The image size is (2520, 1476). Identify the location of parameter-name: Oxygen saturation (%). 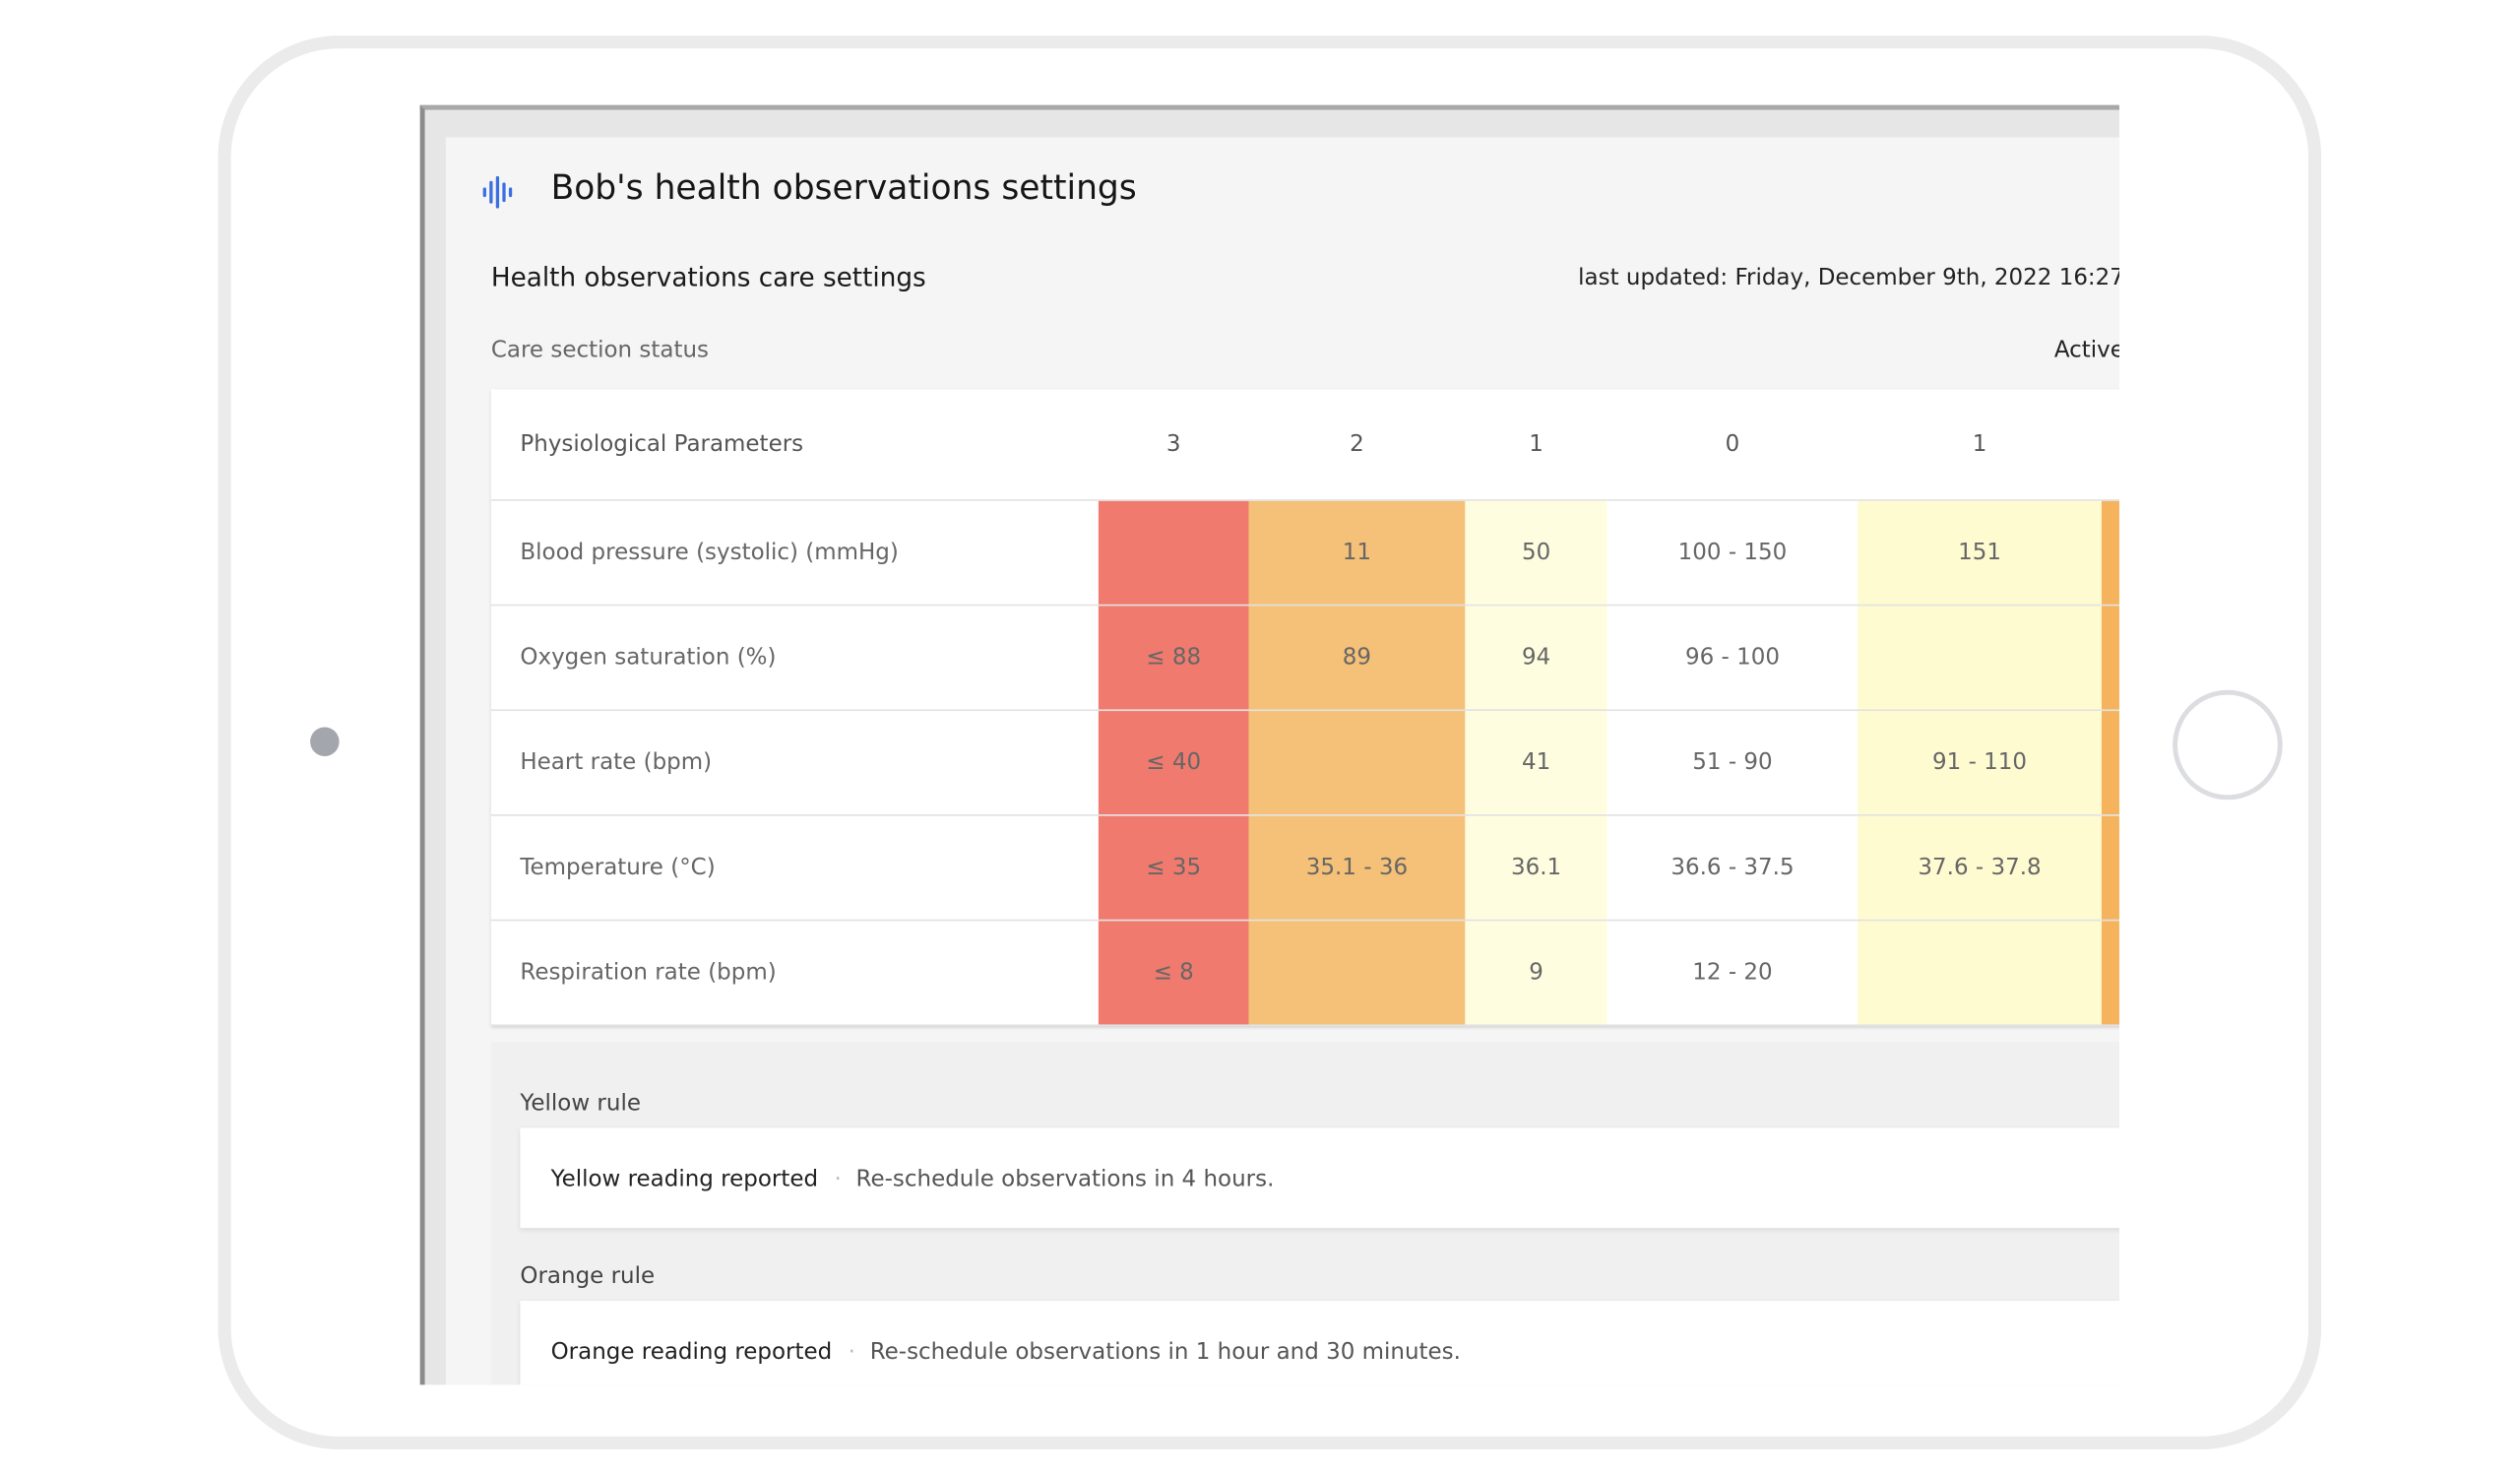
(794, 658).